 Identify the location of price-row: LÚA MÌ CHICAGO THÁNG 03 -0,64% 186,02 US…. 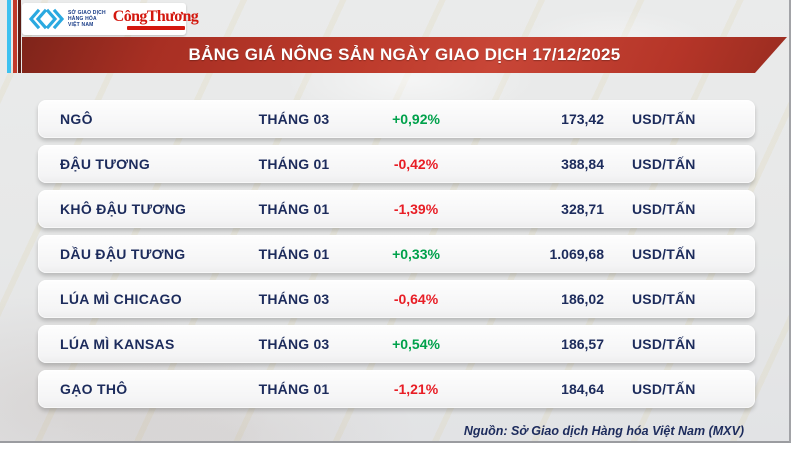
(396, 299).